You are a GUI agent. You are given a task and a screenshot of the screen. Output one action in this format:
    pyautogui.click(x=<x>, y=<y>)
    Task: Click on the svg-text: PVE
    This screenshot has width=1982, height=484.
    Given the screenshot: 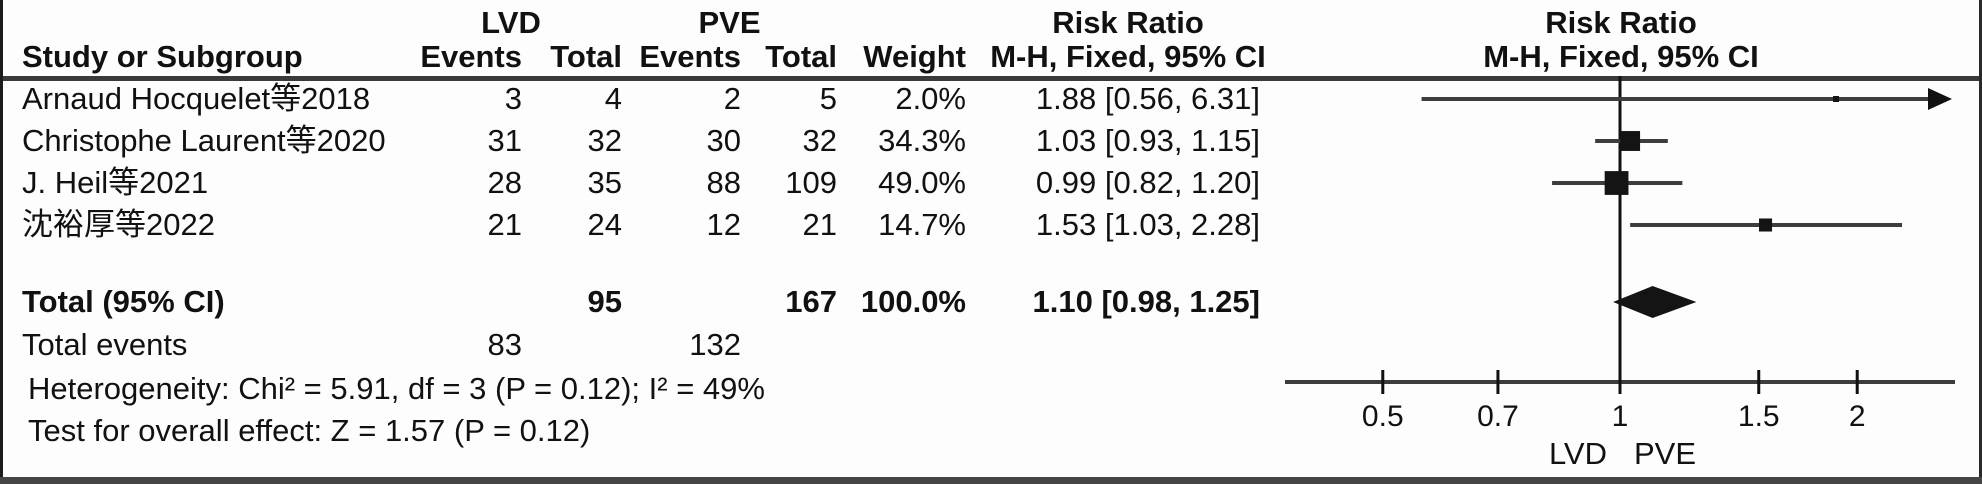 What is the action you would take?
    pyautogui.click(x=1665, y=453)
    